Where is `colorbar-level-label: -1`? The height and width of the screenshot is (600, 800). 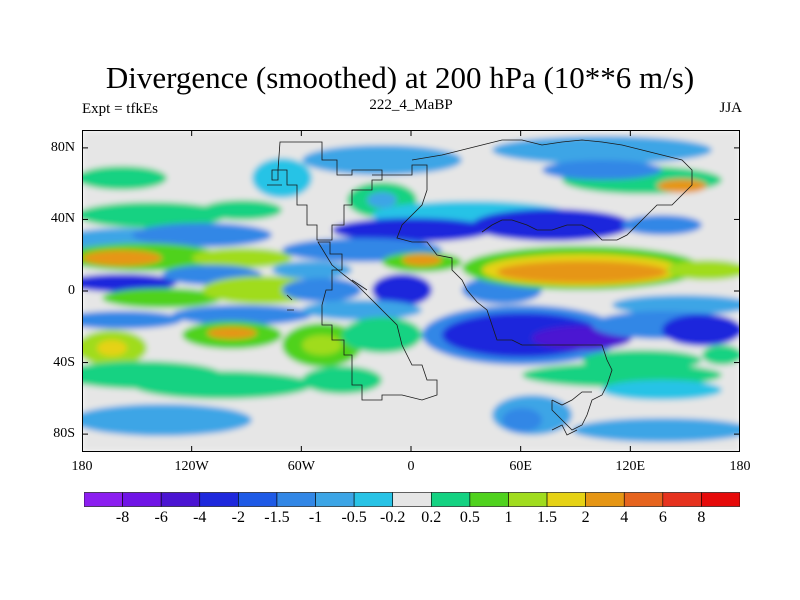 colorbar-level-label: -1 is located at coordinates (315, 517).